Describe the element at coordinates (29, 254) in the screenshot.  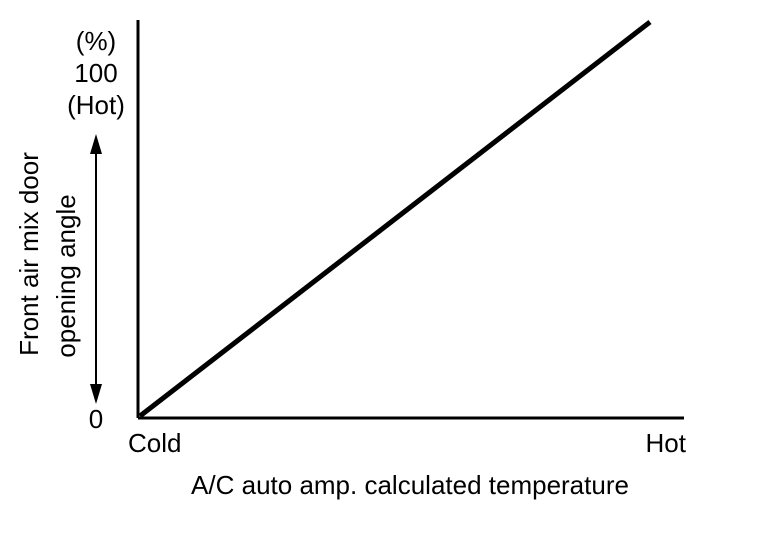
I see `y-axis-title-line1: Front air mix door` at that location.